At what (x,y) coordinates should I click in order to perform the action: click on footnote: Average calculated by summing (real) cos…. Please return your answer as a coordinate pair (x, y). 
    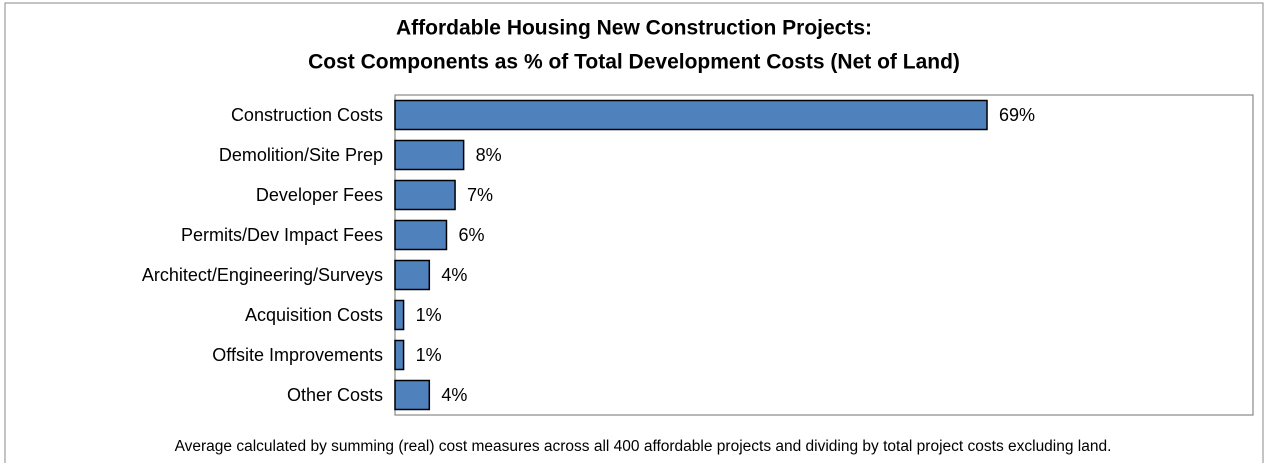
    Looking at the image, I should click on (643, 446).